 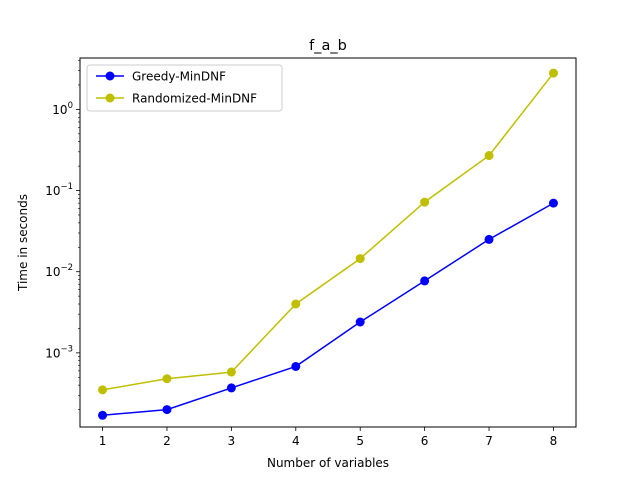 What do you see at coordinates (103, 441) in the screenshot?
I see `x-tick-label: 1` at bounding box center [103, 441].